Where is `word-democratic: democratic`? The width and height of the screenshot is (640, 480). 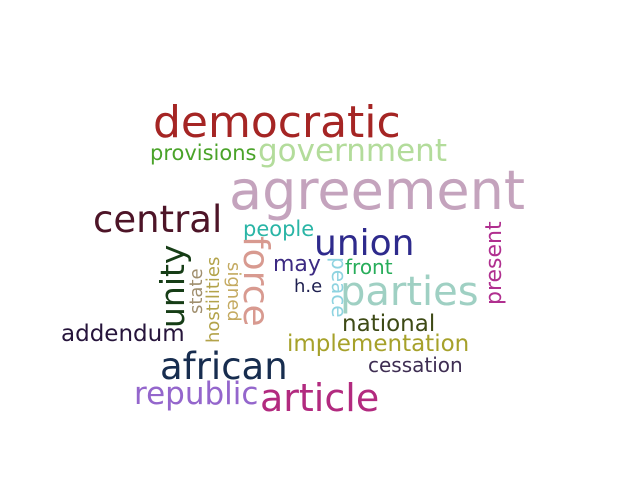
word-democratic: democratic is located at coordinates (277, 122).